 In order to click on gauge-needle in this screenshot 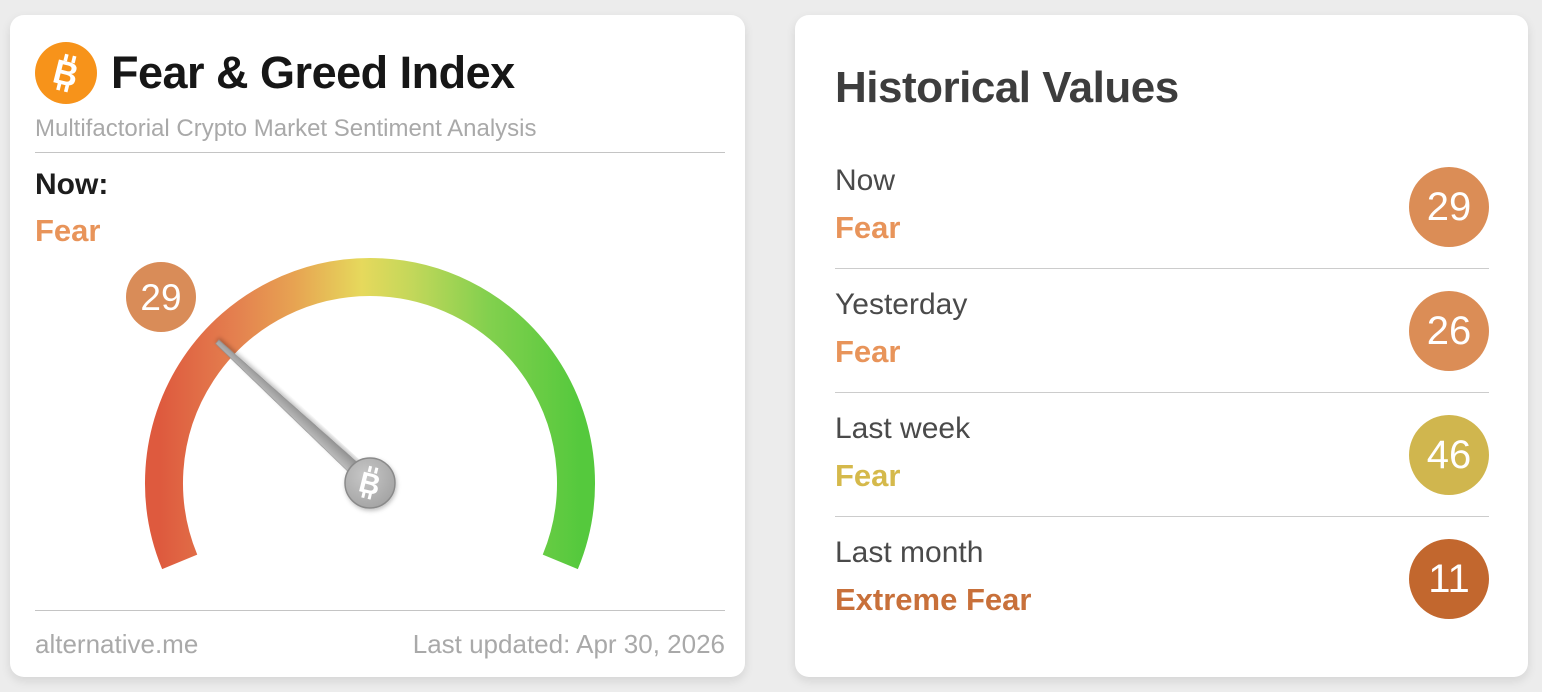, I will do `click(295, 414)`.